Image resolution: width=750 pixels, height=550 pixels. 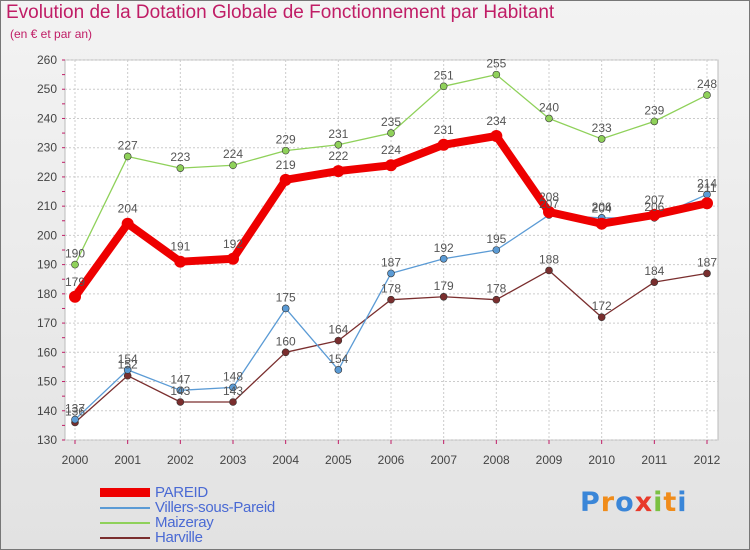 What do you see at coordinates (286, 341) in the screenshot?
I see `data-label-harville: 160` at bounding box center [286, 341].